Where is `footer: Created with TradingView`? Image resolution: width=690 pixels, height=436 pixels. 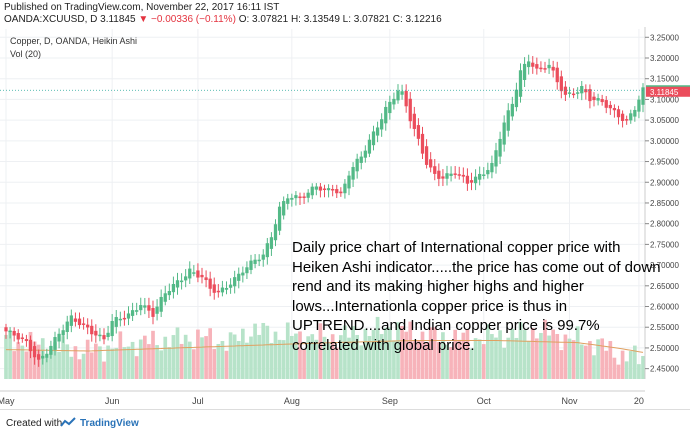 footer: Created with TradingView is located at coordinates (345, 422).